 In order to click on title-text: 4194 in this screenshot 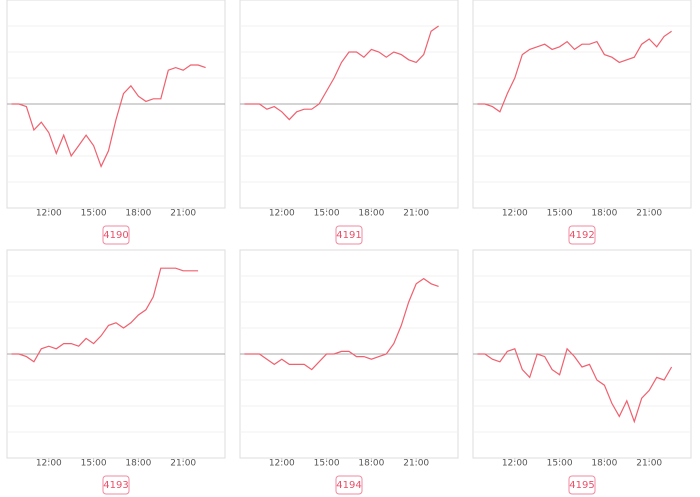, I will do `click(348, 485)`.